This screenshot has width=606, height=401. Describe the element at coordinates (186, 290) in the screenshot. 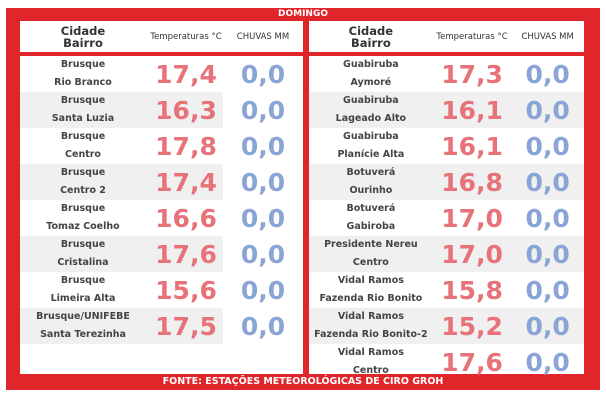

I see `temperature-value: 15,6` at that location.